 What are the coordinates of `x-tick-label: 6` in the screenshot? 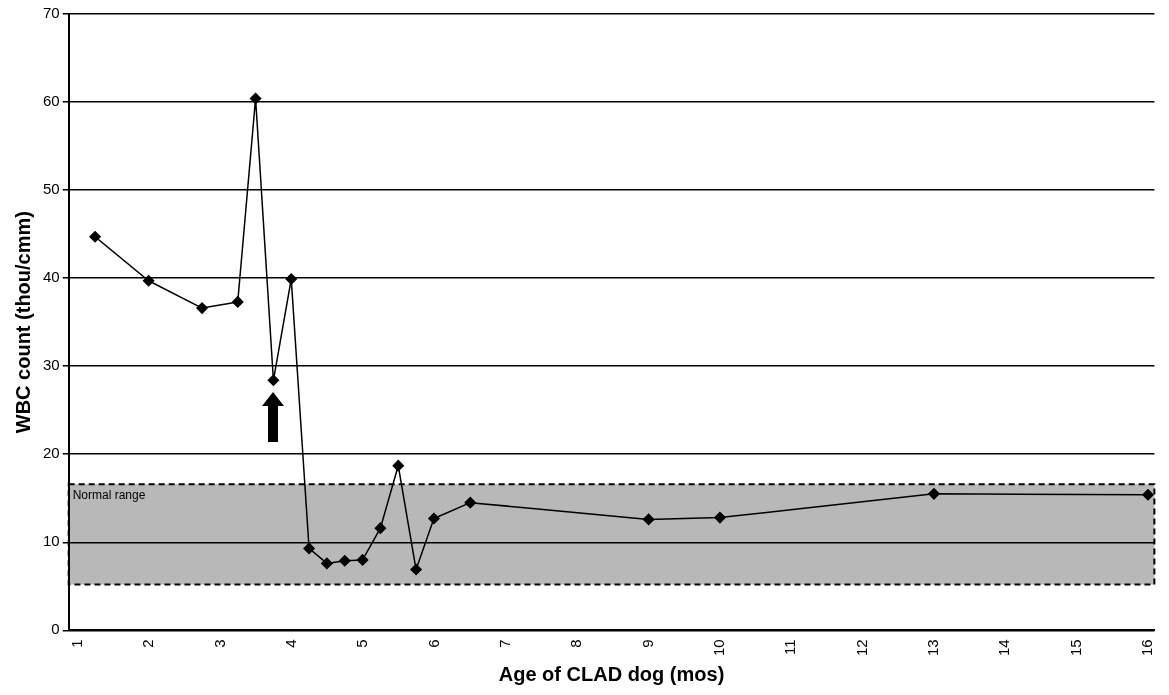 It's located at (433, 643).